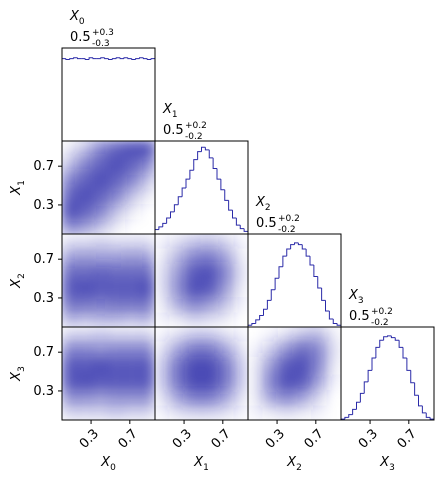  I want to click on title-median: 0.5, so click(266, 223).